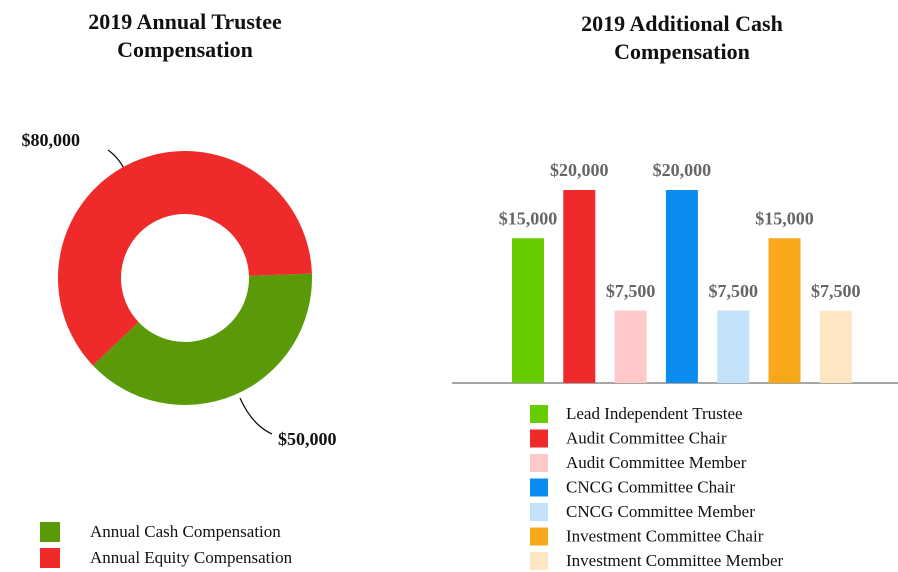  I want to click on legend-label: CNCG Committee Member, so click(660, 511).